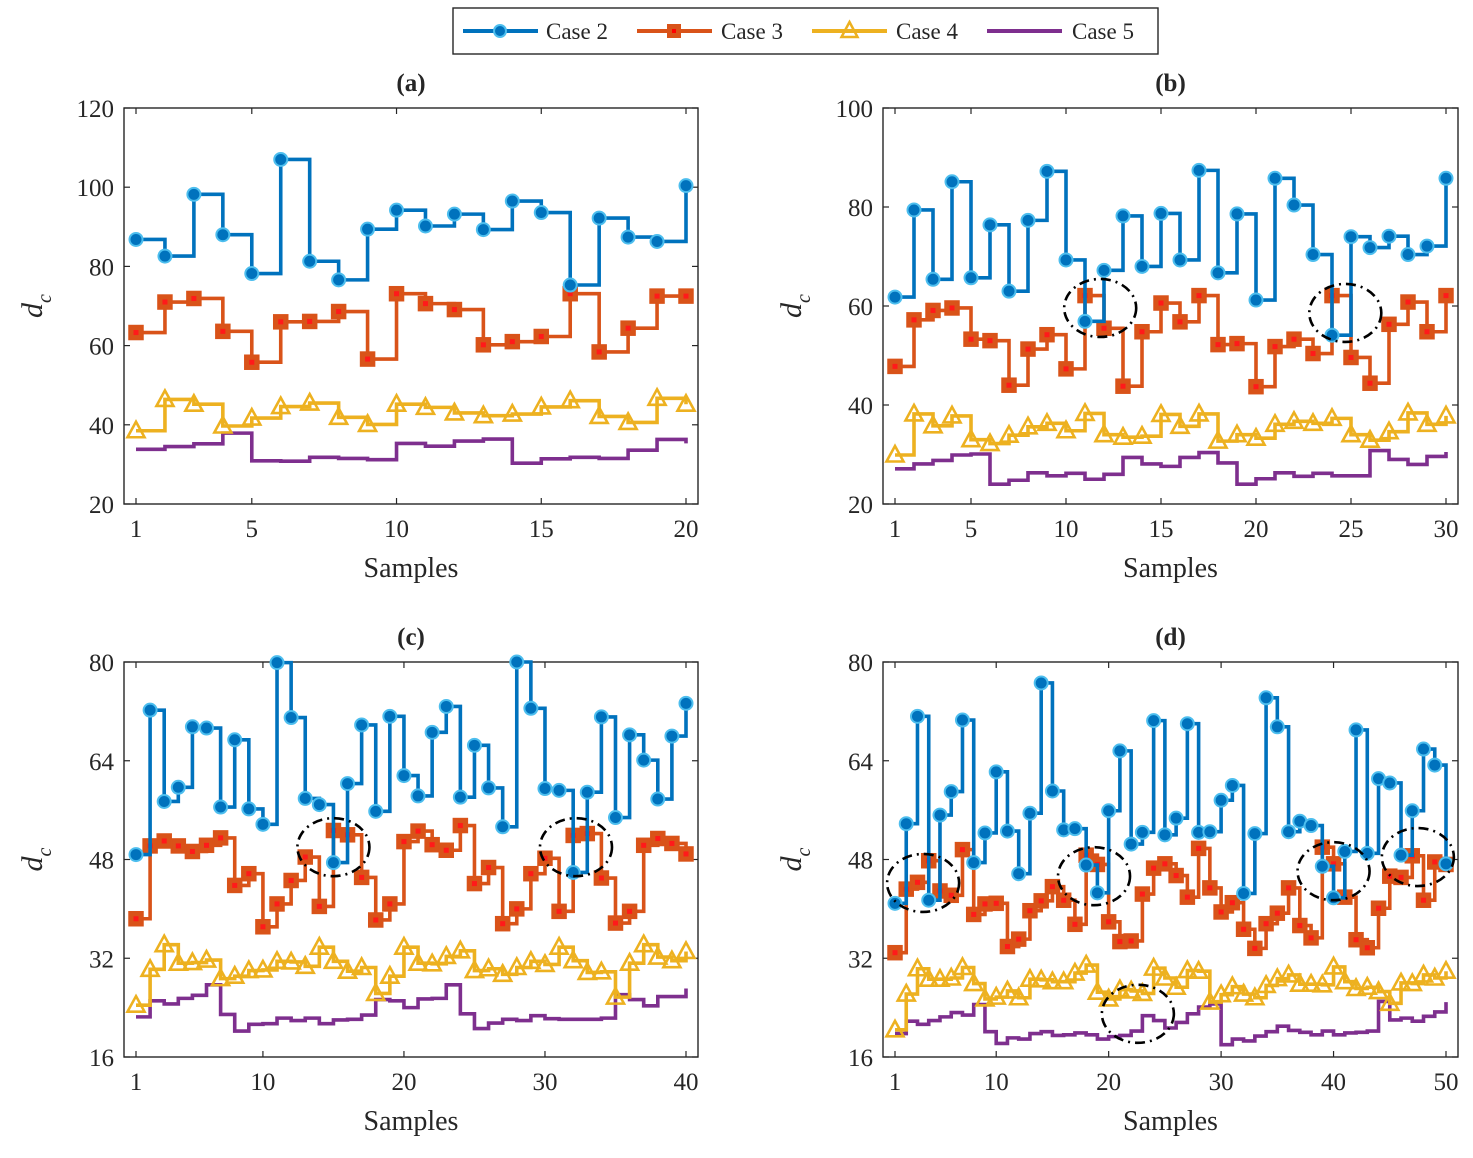  What do you see at coordinates (1171, 997) in the screenshot?
I see `series-line-case-4-d` at bounding box center [1171, 997].